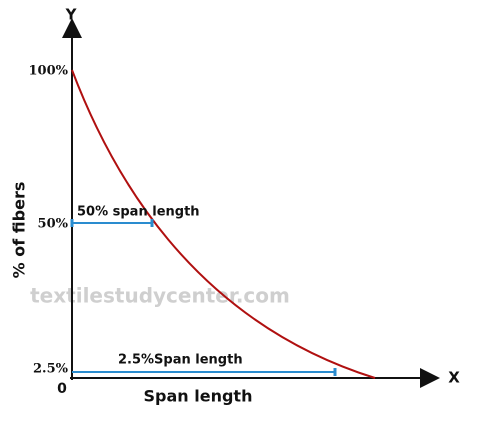  I want to click on annotation: 2.5%Span length, so click(180, 360).